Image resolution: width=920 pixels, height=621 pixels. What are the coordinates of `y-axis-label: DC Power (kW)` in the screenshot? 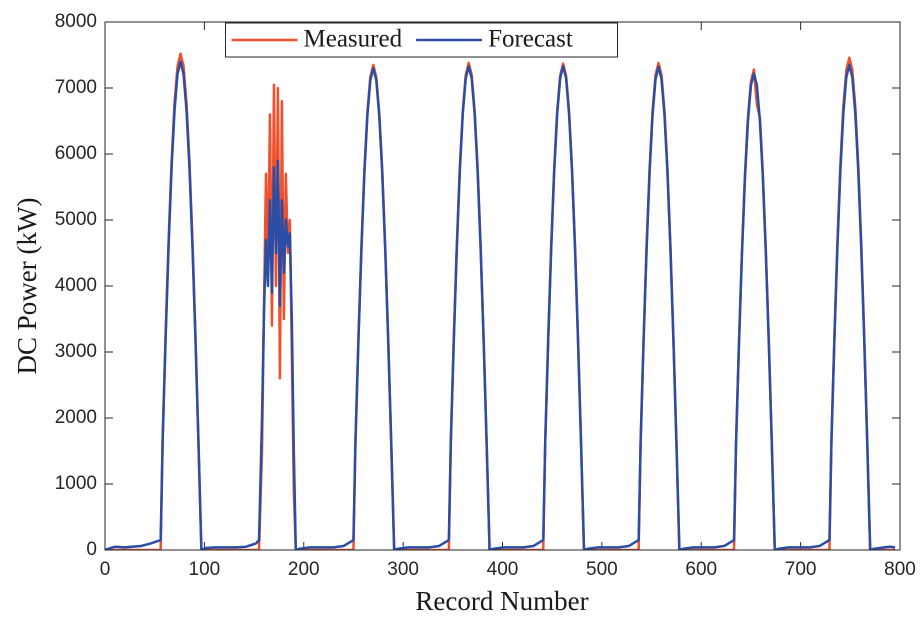 It's located at (27, 286).